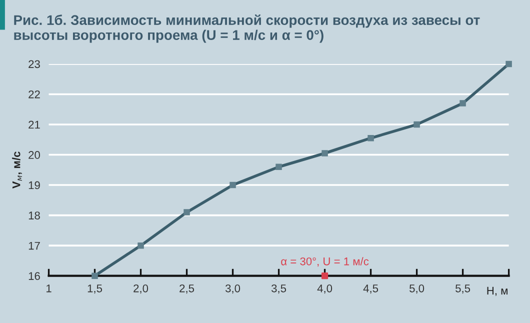 The width and height of the screenshot is (530, 323). What do you see at coordinates (141, 289) in the screenshot?
I see `x-tick-label: 2,0` at bounding box center [141, 289].